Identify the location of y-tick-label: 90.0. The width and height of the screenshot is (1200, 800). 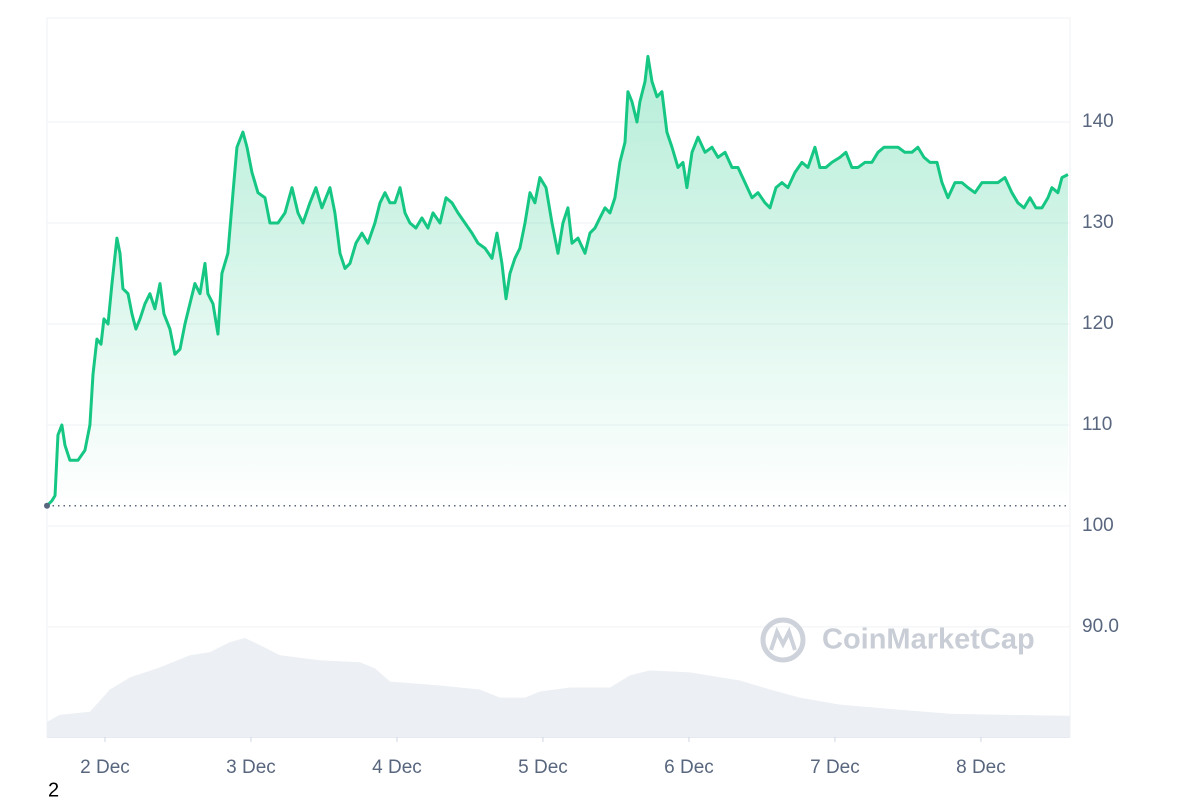
(1100, 626).